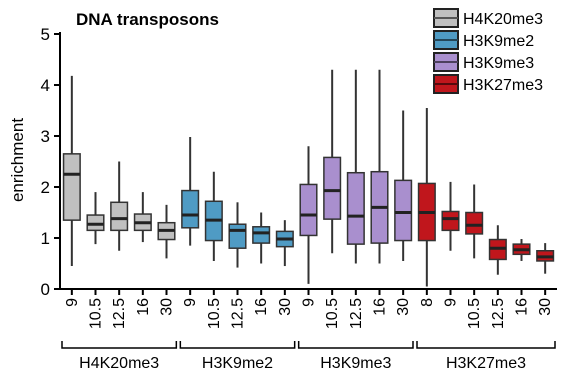 This screenshot has height=378, width=578. I want to click on box-H4K20me3-12.5, so click(119, 206).